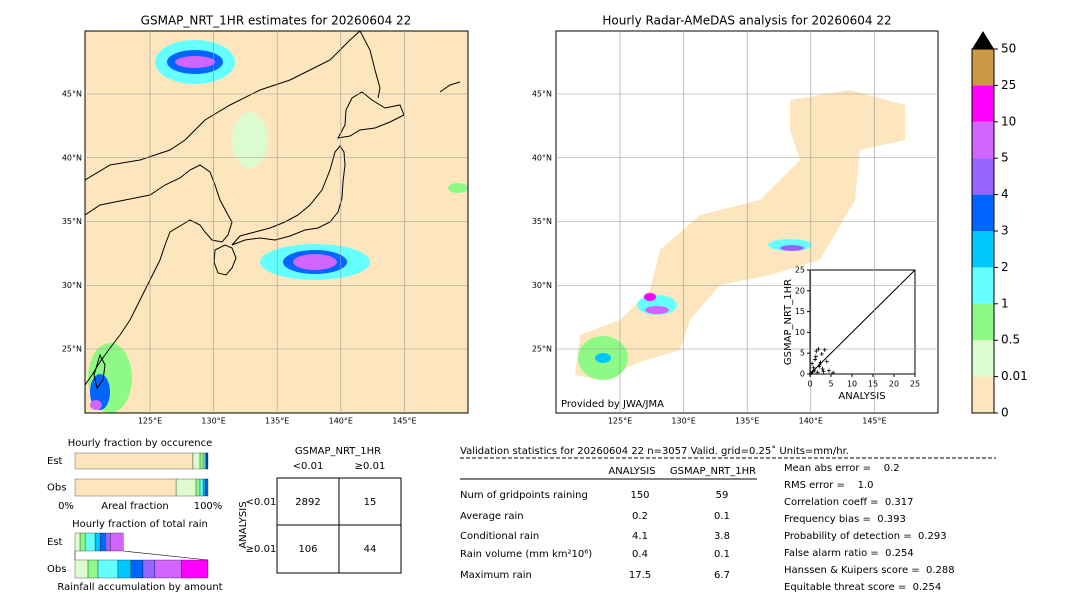 Image resolution: width=1080 pixels, height=612 pixels. I want to click on x-tick-label: 5, so click(830, 384).